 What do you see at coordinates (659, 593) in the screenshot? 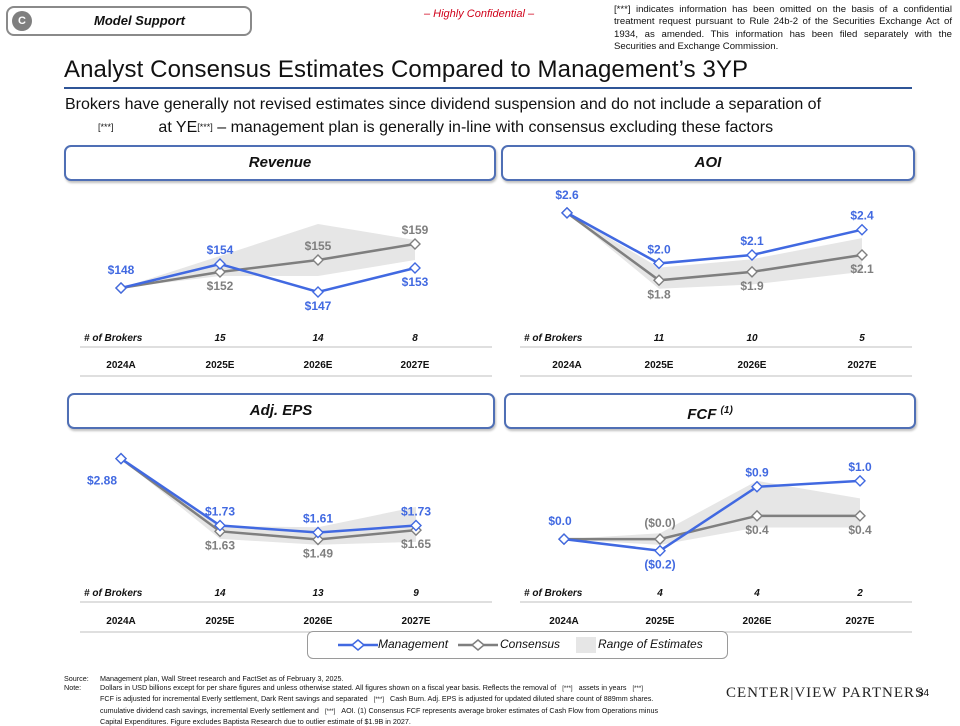
I see `fcf-broker-count: 4` at bounding box center [659, 593].